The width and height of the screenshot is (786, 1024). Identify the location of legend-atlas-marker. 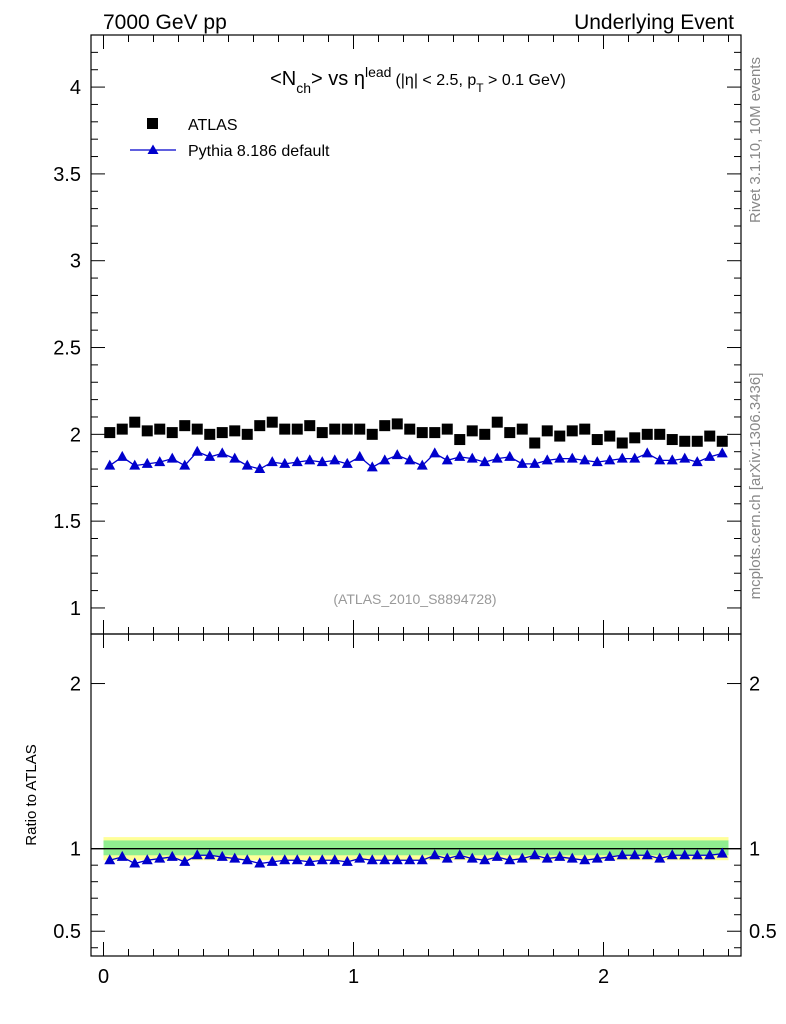
(152, 123).